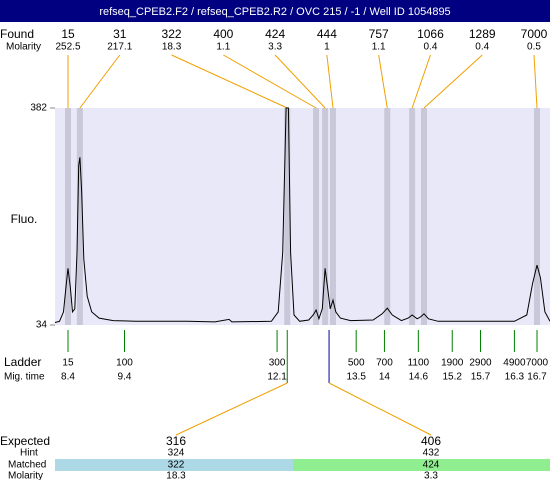  I want to click on ladder-time: 13.5, so click(356, 377).